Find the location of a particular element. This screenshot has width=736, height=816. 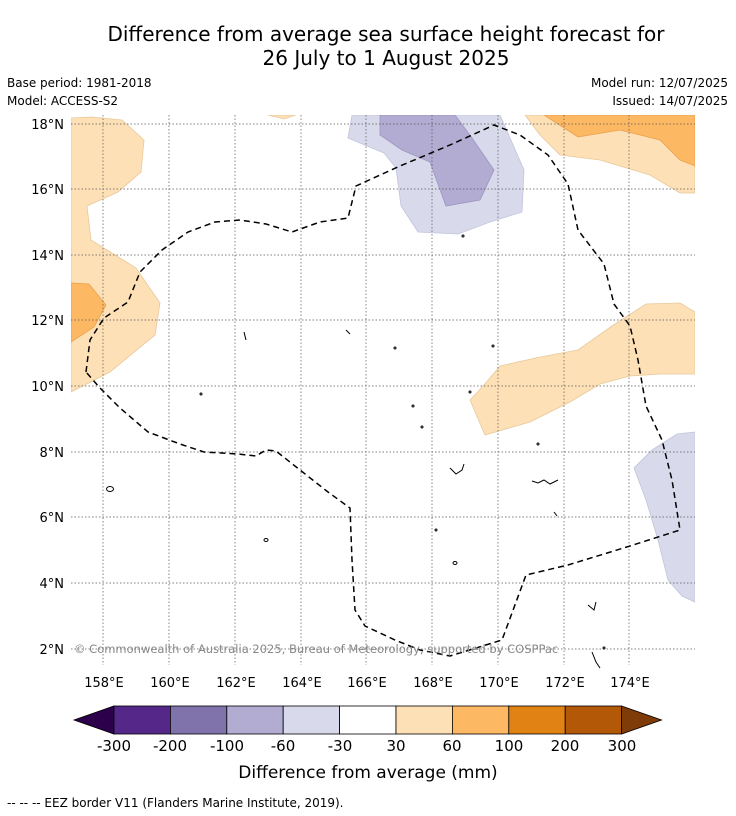

colorbar-tick-label: -30 is located at coordinates (340, 746).